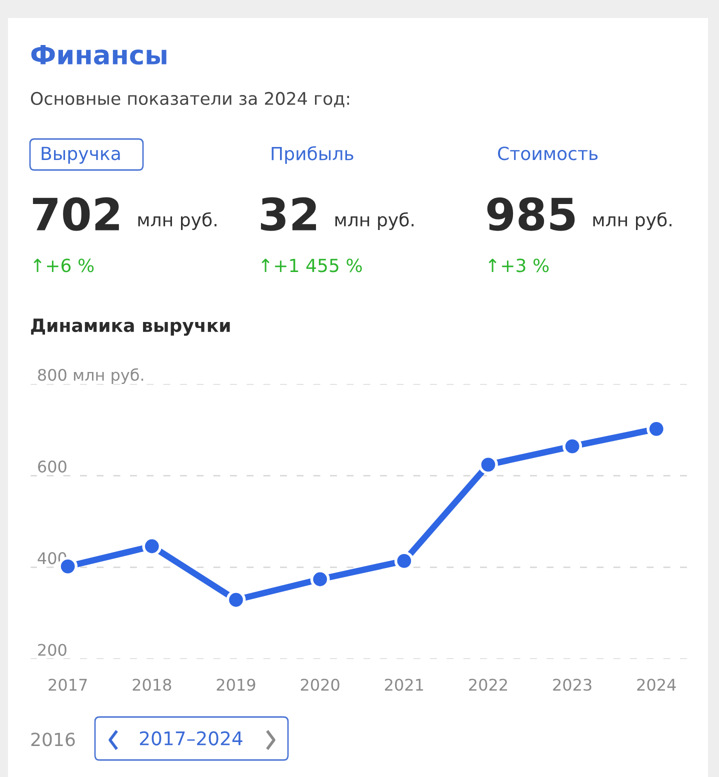  I want to click on text: Основные показатели за 2024 год:, so click(189, 100).